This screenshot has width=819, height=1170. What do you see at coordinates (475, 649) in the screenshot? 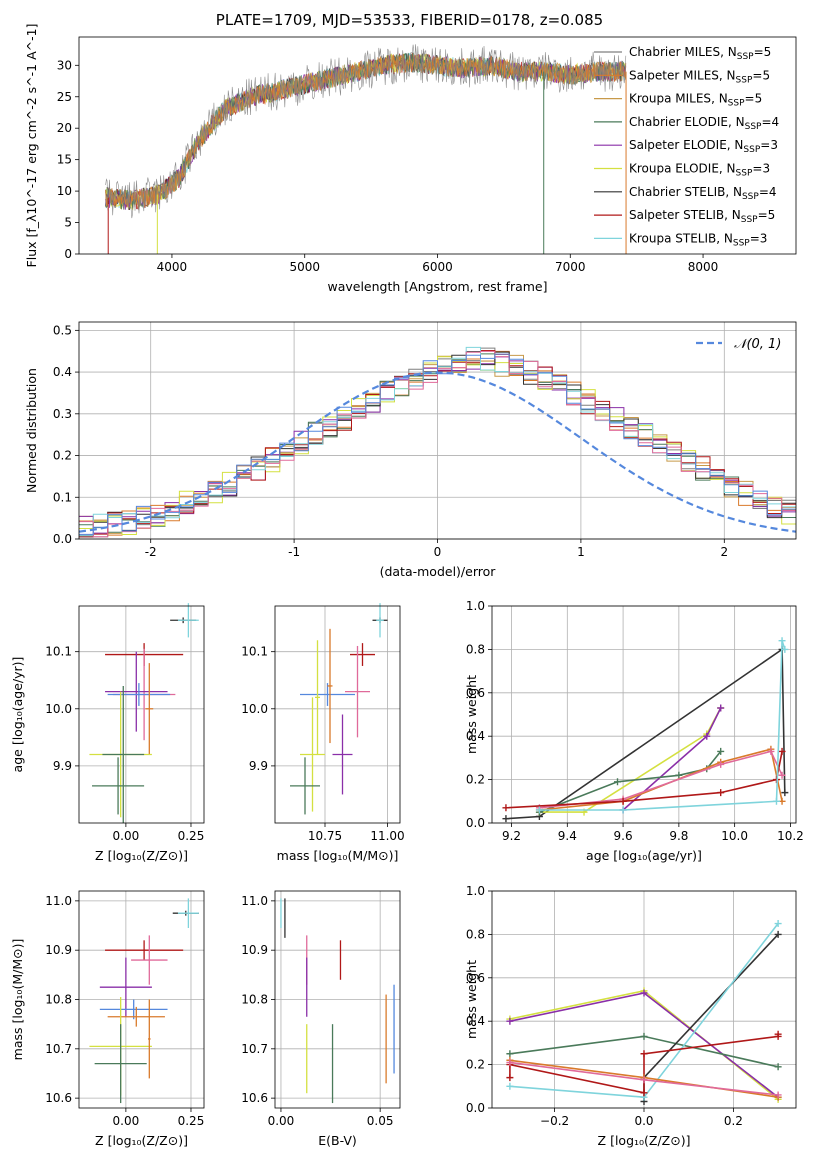
I see `weight_vs_age-ytick-label: 0.8` at bounding box center [475, 649].